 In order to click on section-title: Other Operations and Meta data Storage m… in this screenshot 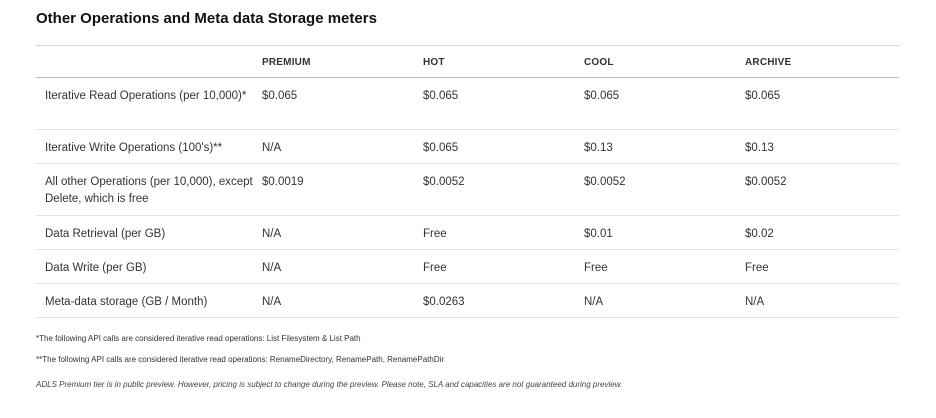, I will do `click(206, 18)`.